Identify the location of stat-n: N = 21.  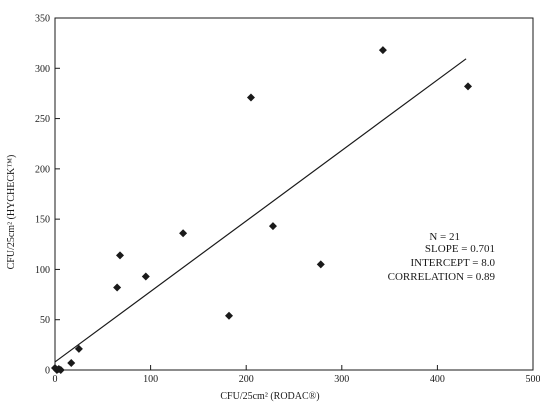
(444, 237).